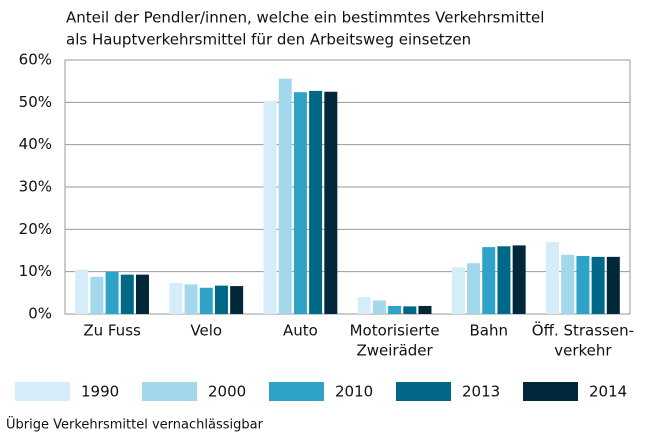  I want to click on y-tick-label: 60%, so click(35, 60).